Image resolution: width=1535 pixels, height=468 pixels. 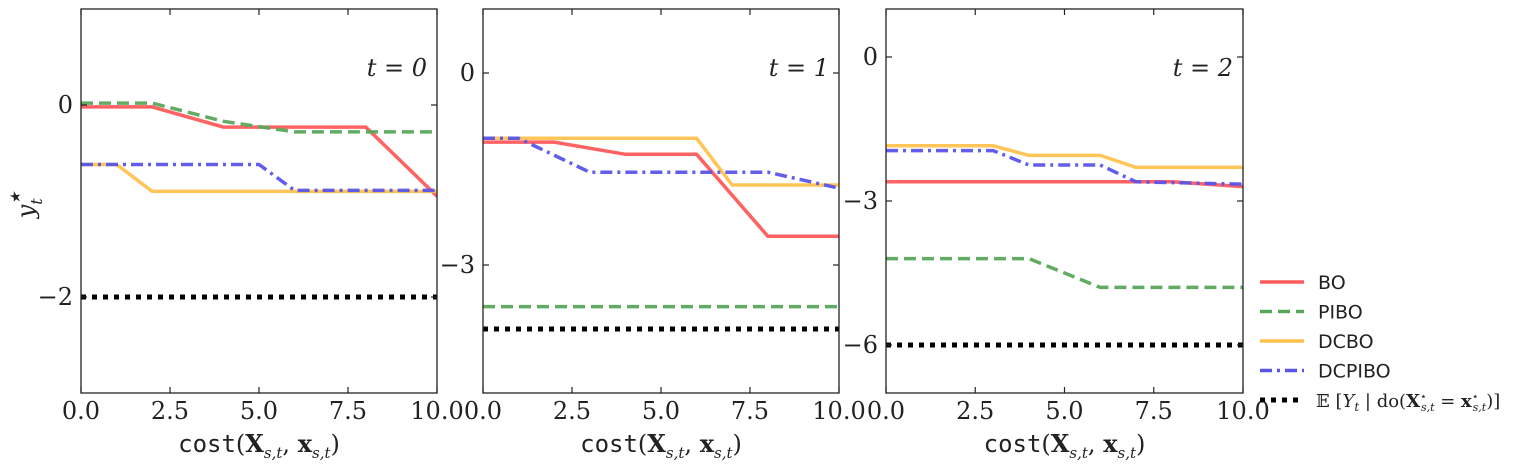 I want to click on y-axis-title: yt★, so click(x=27, y=204).